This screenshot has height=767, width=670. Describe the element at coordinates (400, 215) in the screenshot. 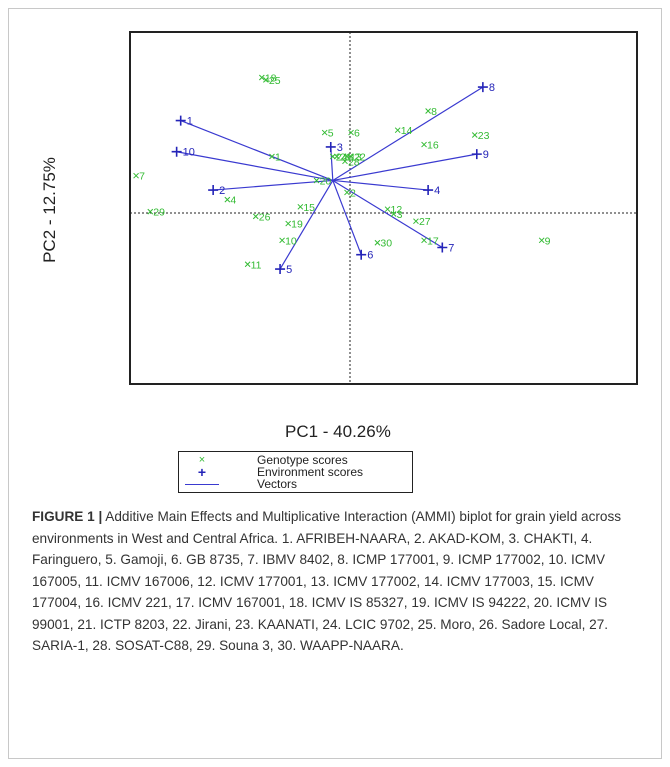

I see `genotype-label-3: 3` at that location.